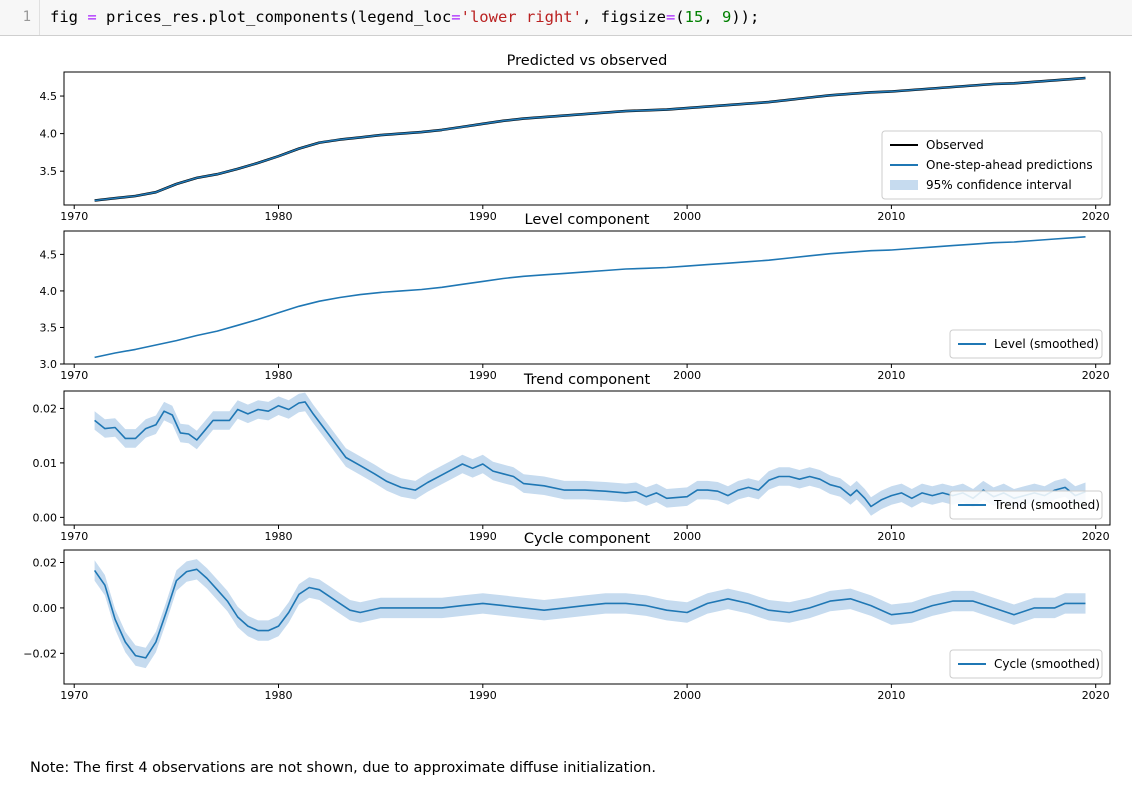 The image size is (1132, 786). What do you see at coordinates (590, 297) in the screenshot?
I see `series-line` at bounding box center [590, 297].